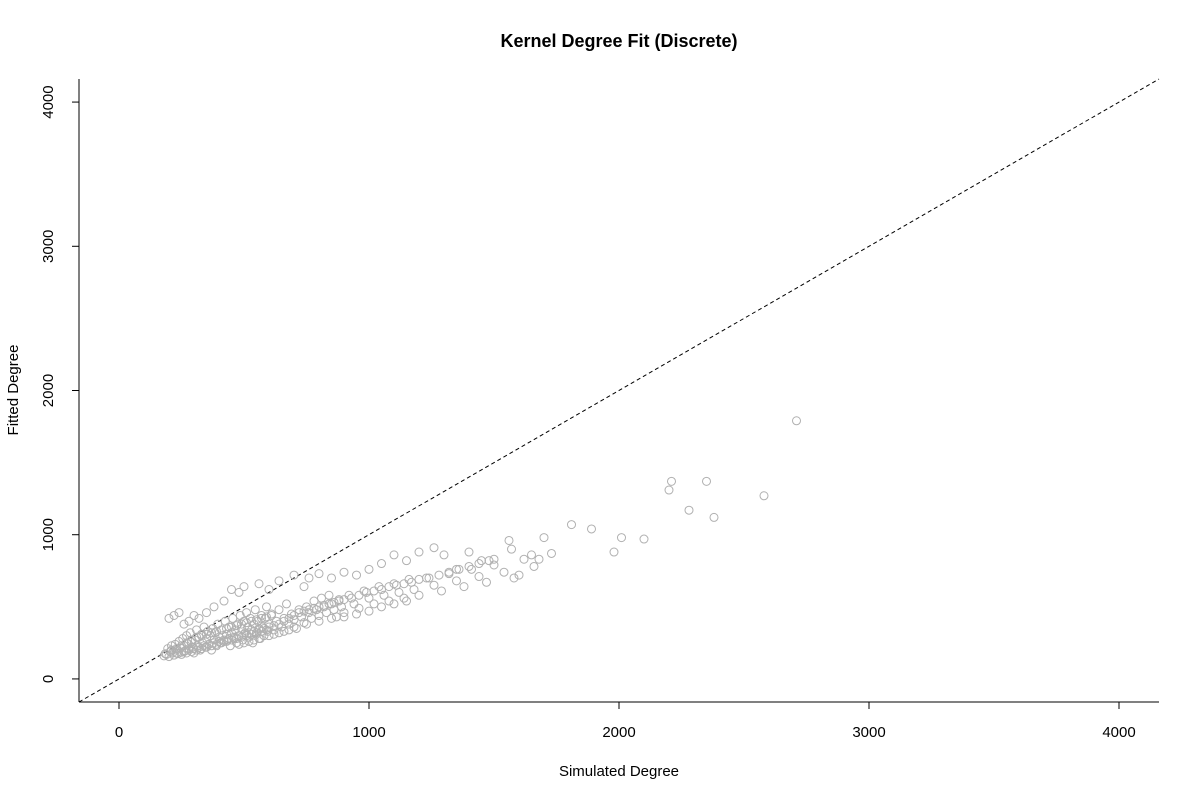 This screenshot has width=1200, height=800. I want to click on y-tick-label: 4000, so click(48, 101).